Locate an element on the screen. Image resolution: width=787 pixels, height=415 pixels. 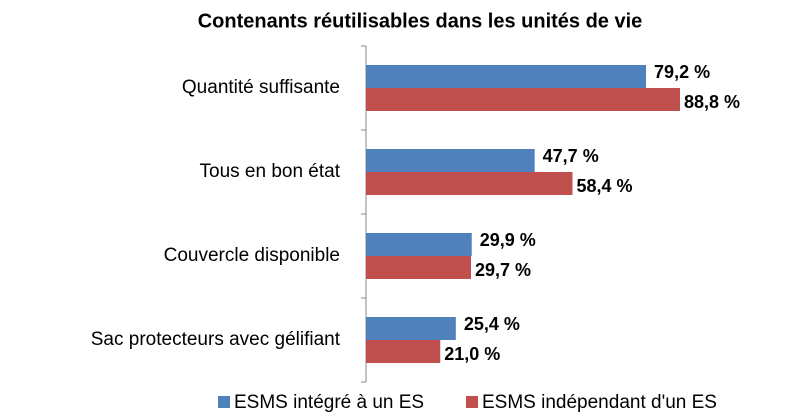
value-label: 88,8 % is located at coordinates (712, 102).